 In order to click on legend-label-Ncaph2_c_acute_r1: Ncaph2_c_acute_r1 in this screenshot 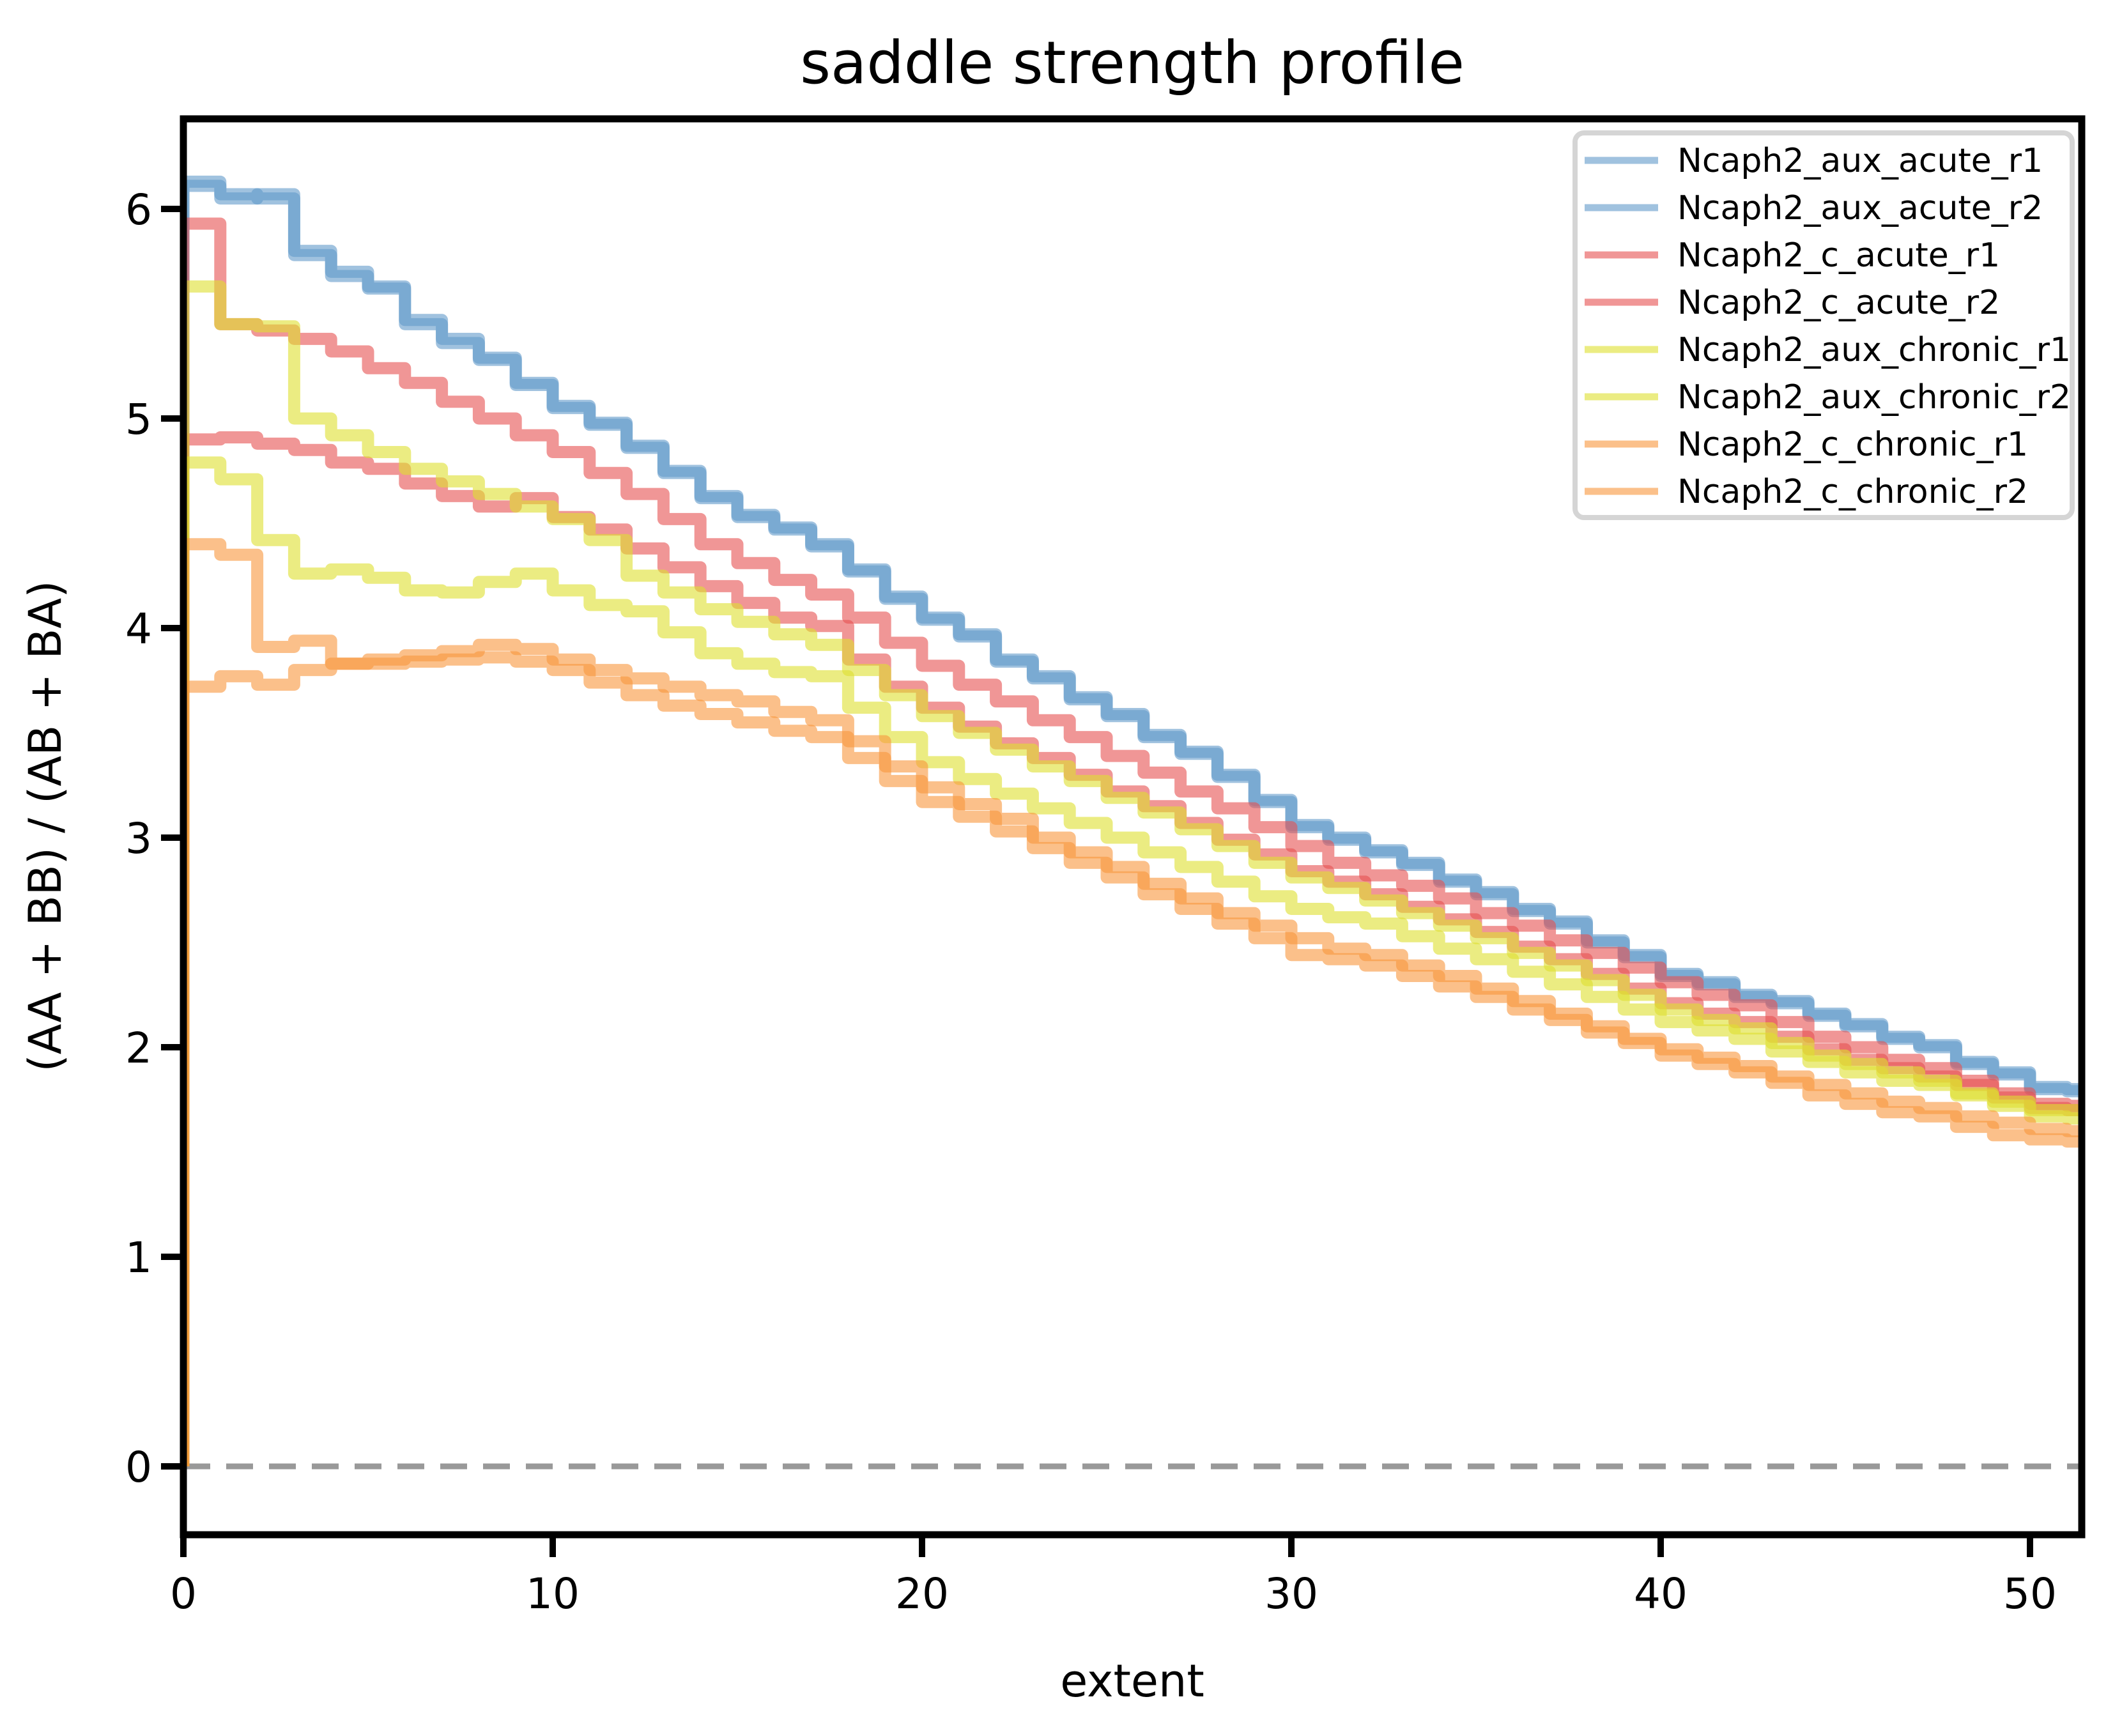, I will do `click(1838, 256)`.